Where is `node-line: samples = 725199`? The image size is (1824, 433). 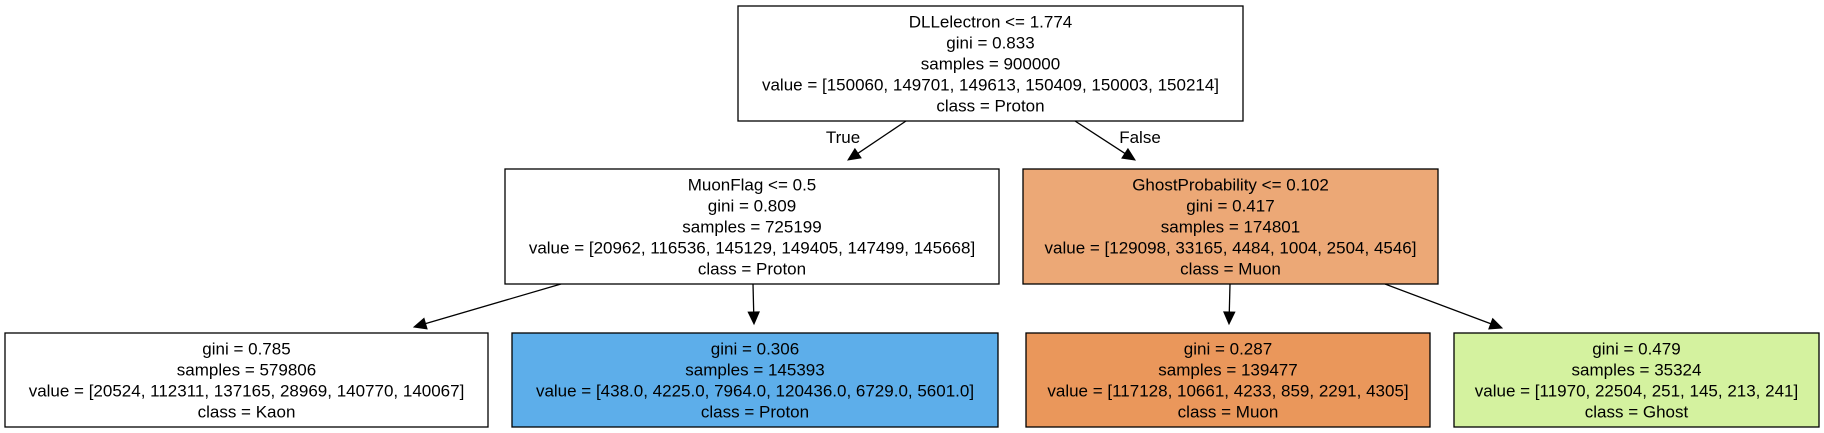
node-line: samples = 725199 is located at coordinates (751, 227).